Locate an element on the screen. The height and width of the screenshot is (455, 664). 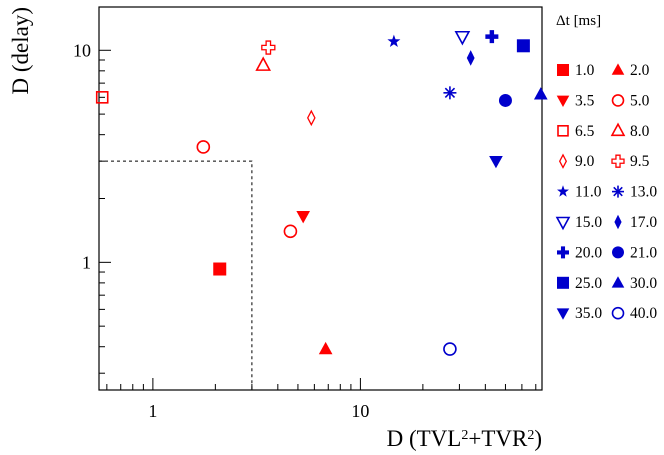
legend-label: 1.0 is located at coordinates (585, 70).